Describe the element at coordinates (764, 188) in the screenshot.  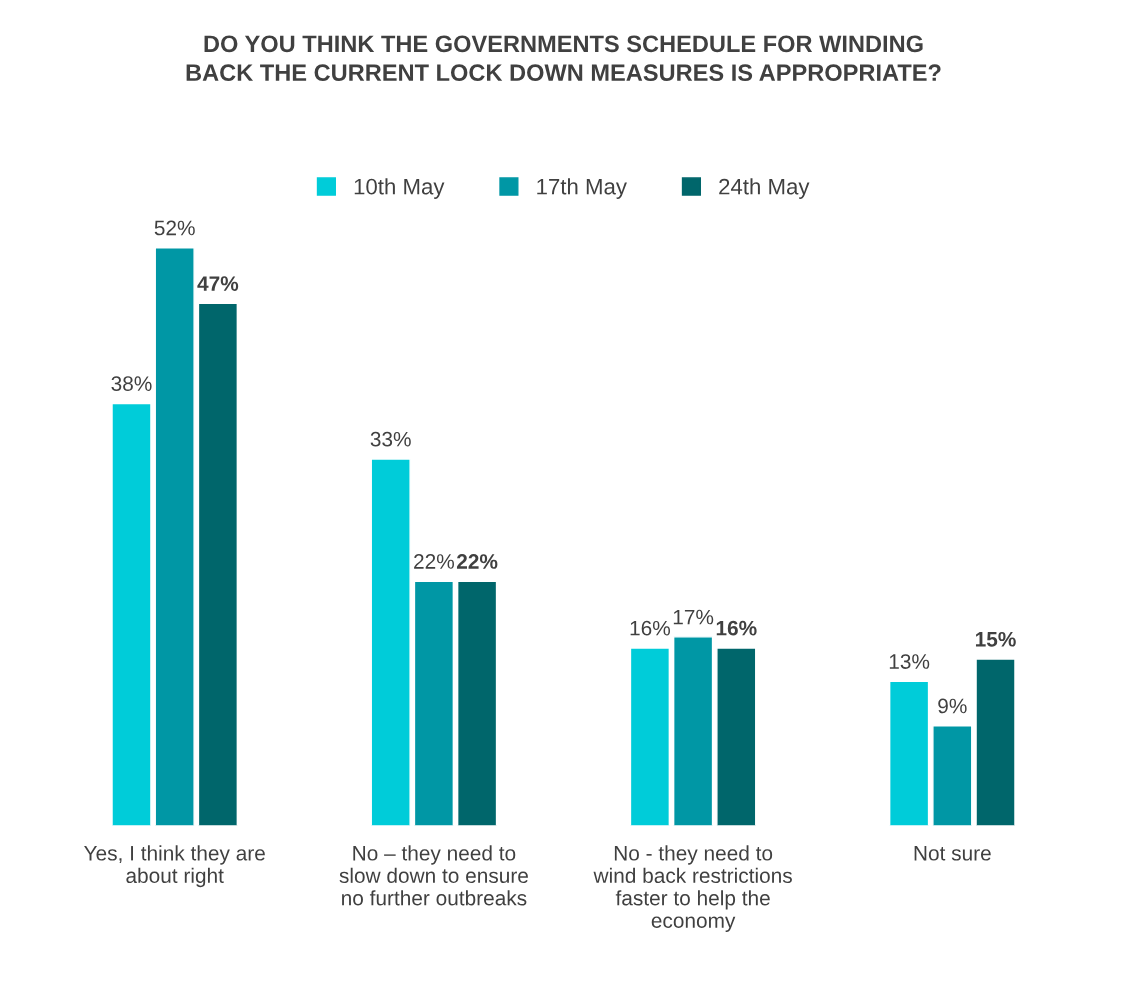
I see `legend-label: 24th May` at that location.